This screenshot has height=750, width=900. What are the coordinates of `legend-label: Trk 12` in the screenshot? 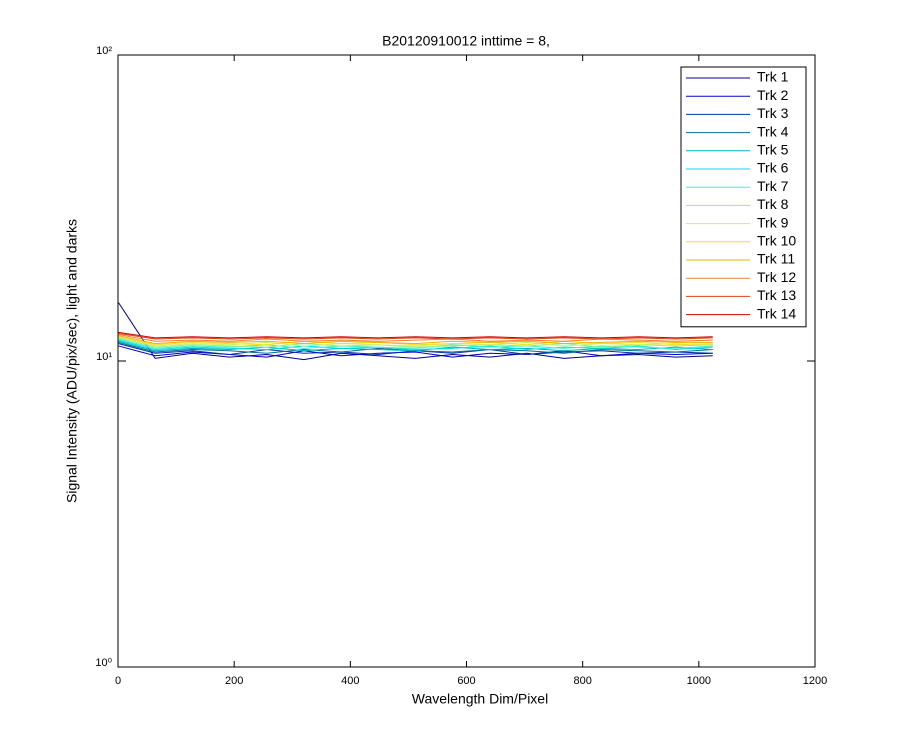 It's located at (776, 277).